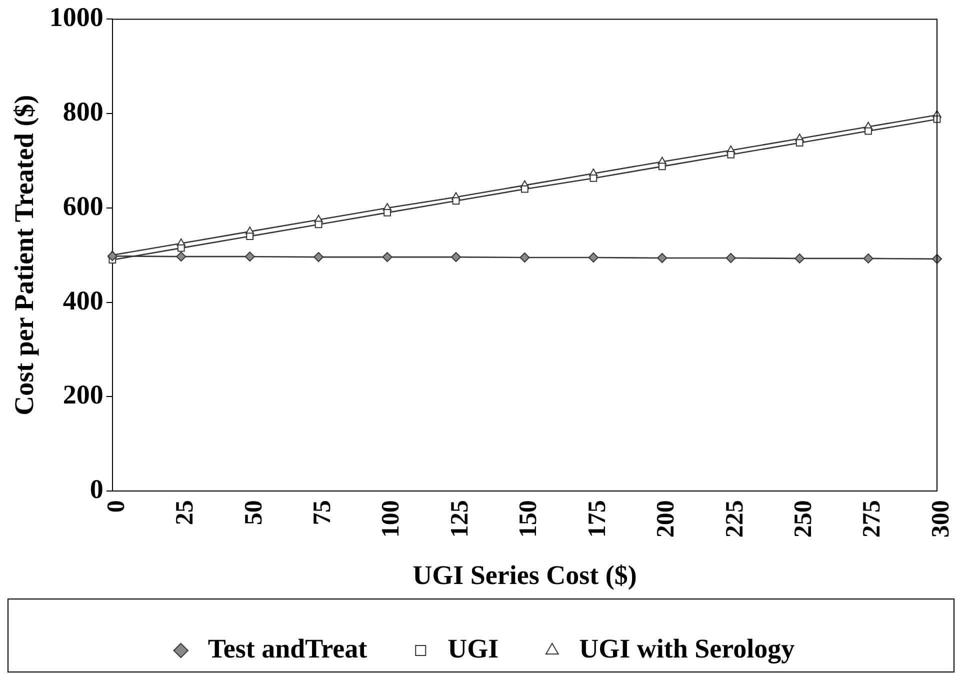  I want to click on x-tick-label: 50, so click(254, 513).